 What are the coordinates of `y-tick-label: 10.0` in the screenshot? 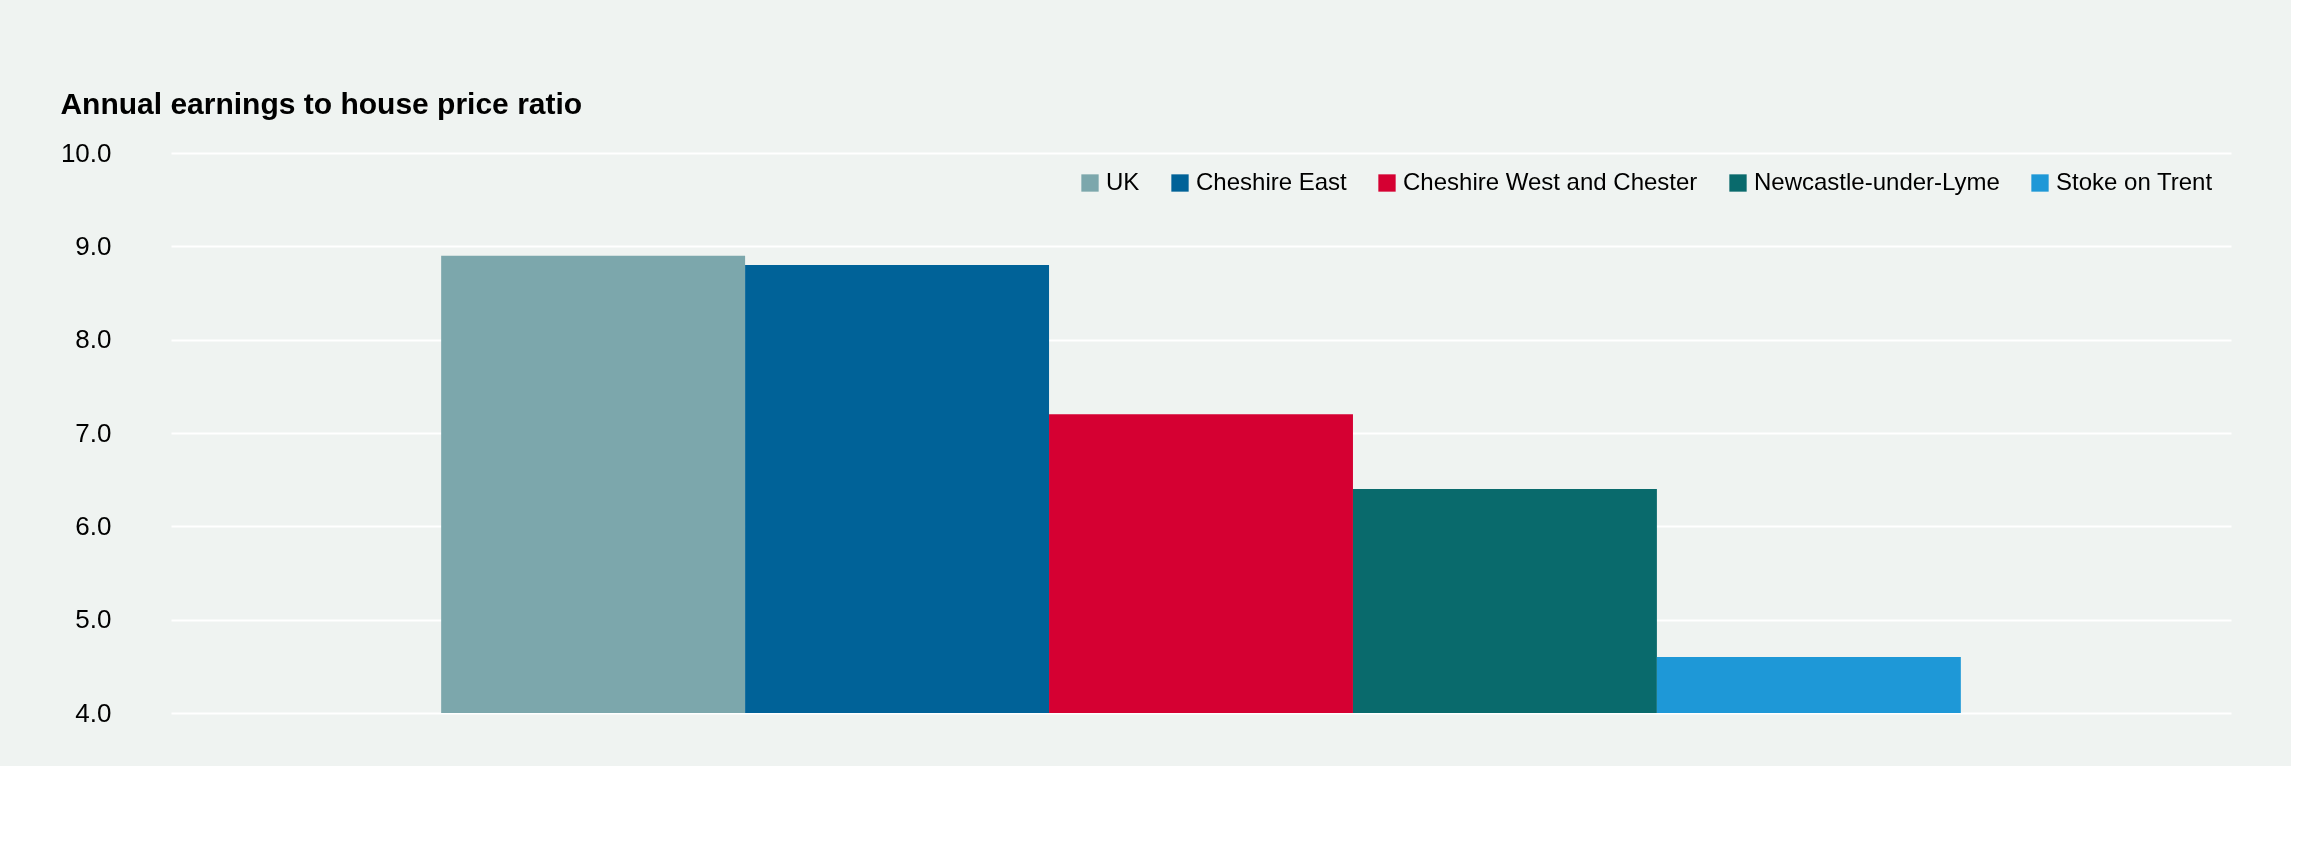 It's located at (86, 152).